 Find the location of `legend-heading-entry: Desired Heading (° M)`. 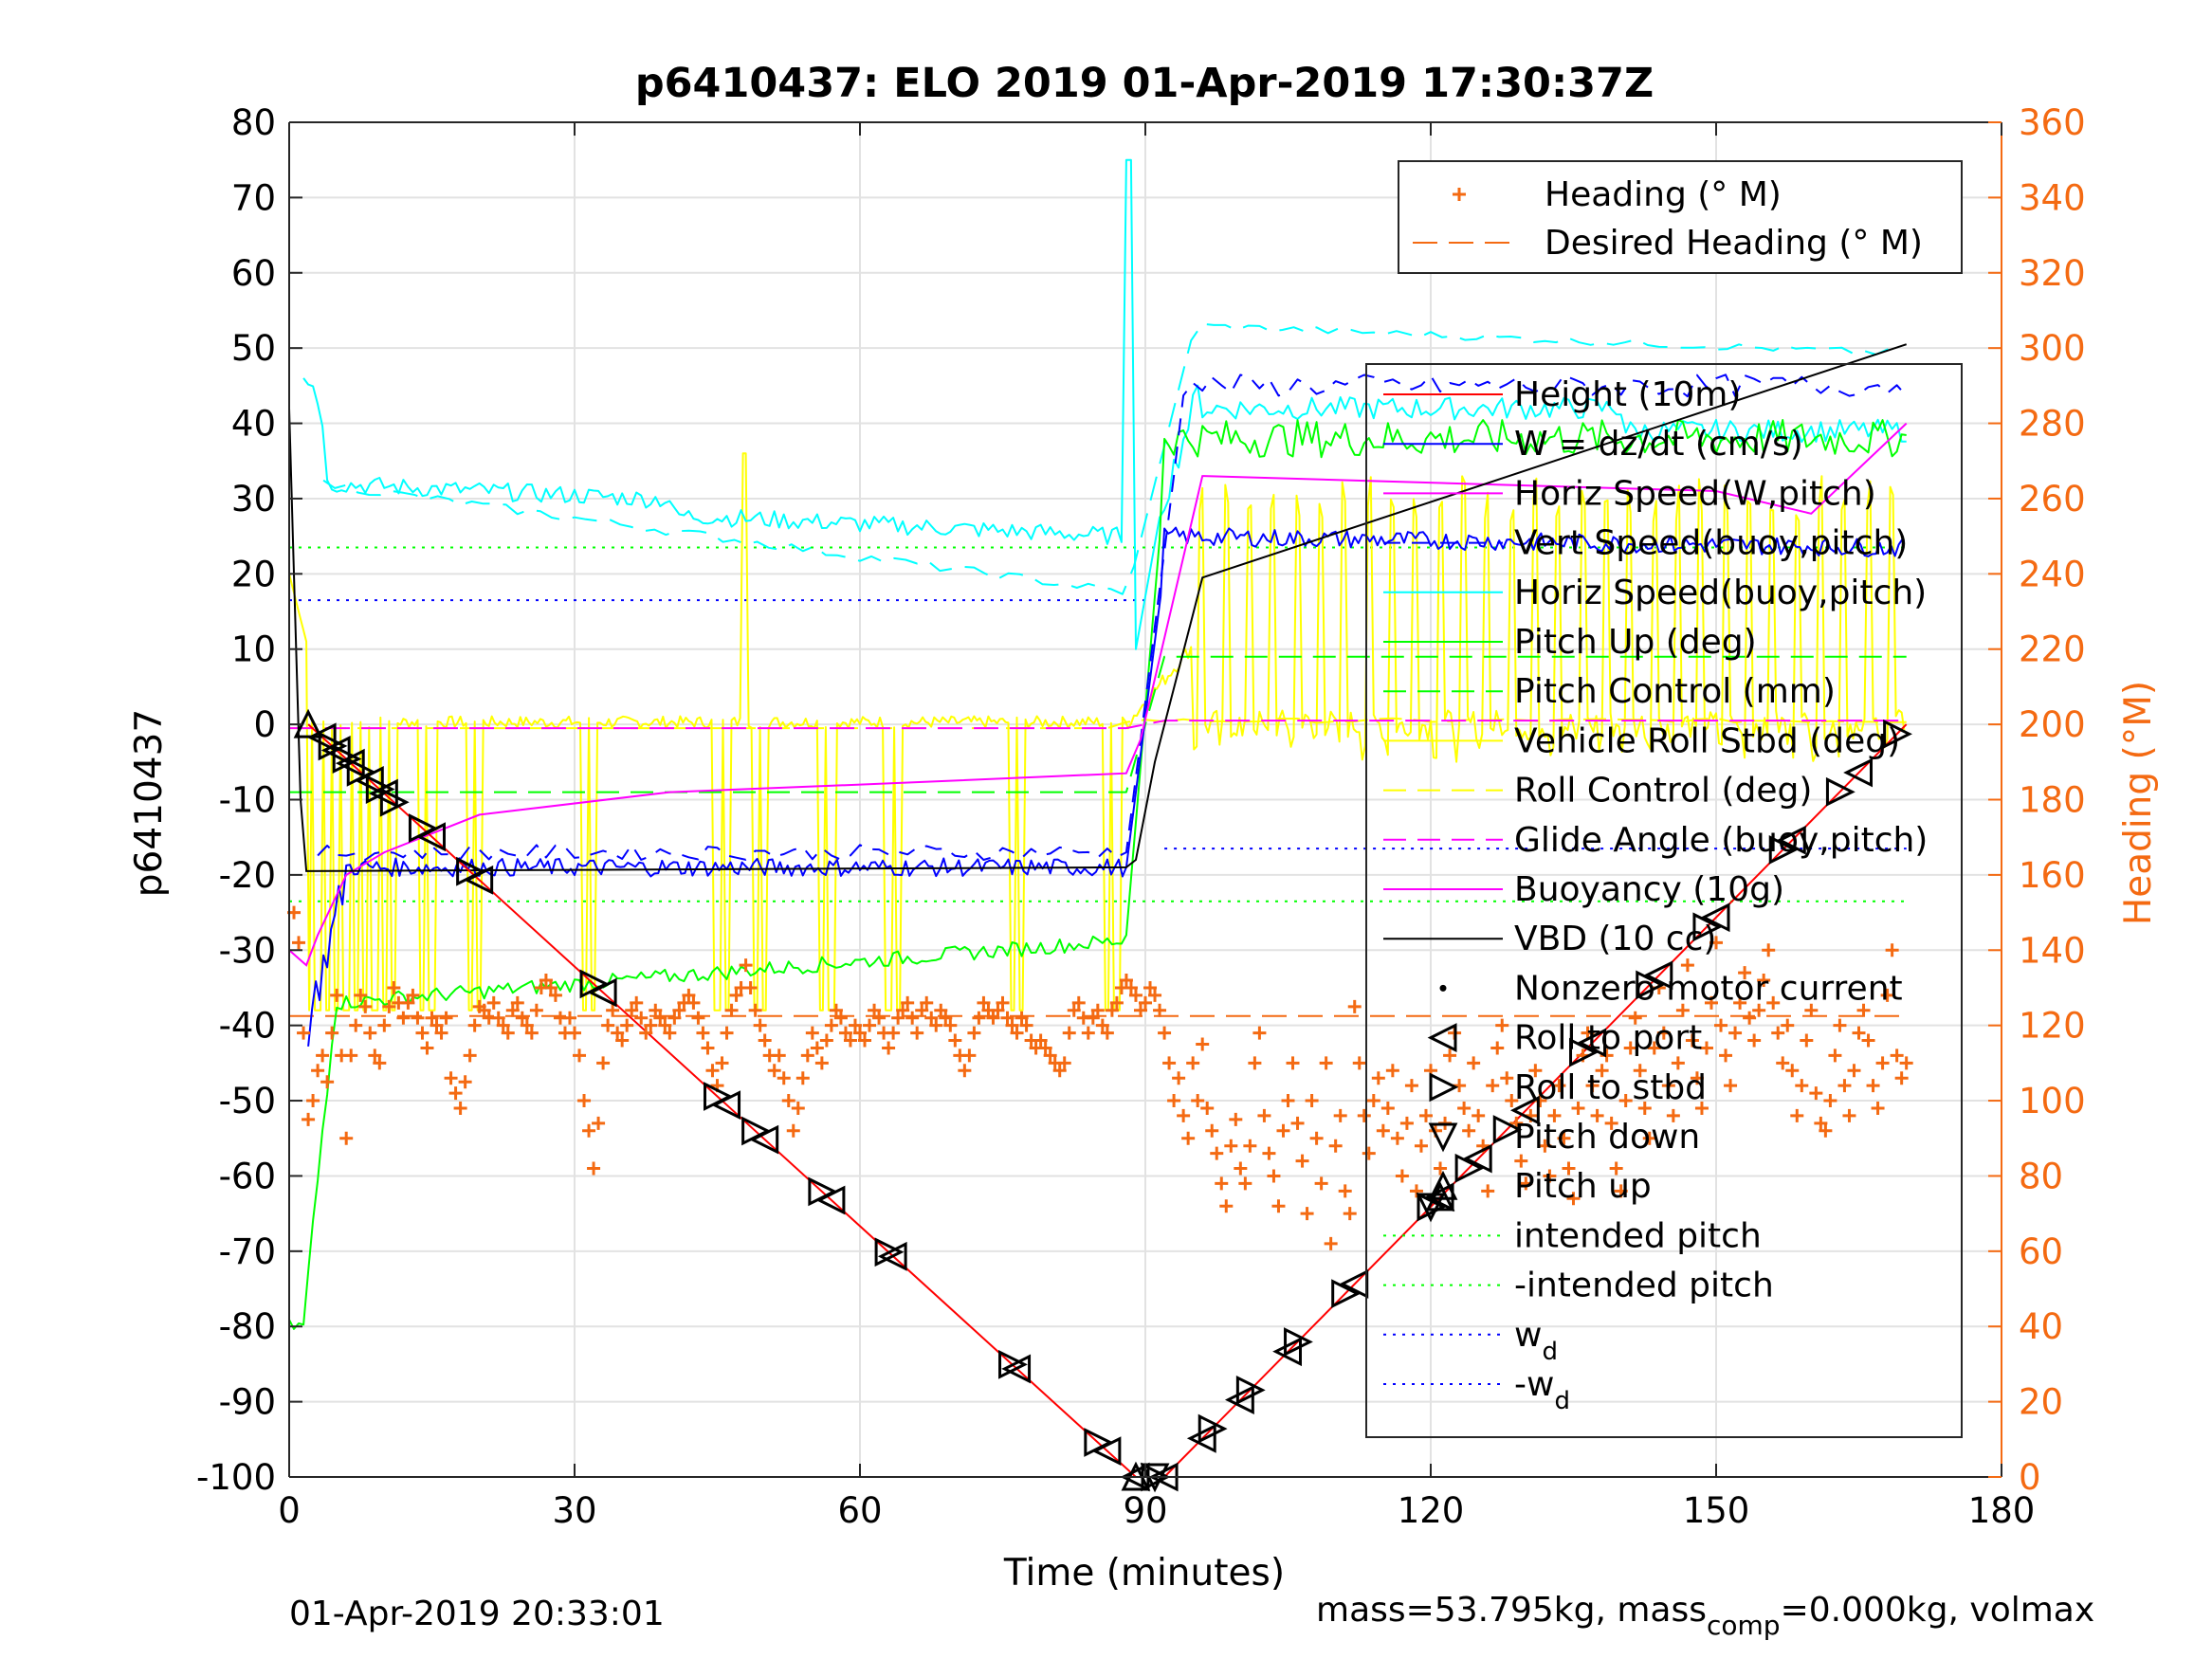

legend-heading-entry: Desired Heading (° M) is located at coordinates (1734, 243).